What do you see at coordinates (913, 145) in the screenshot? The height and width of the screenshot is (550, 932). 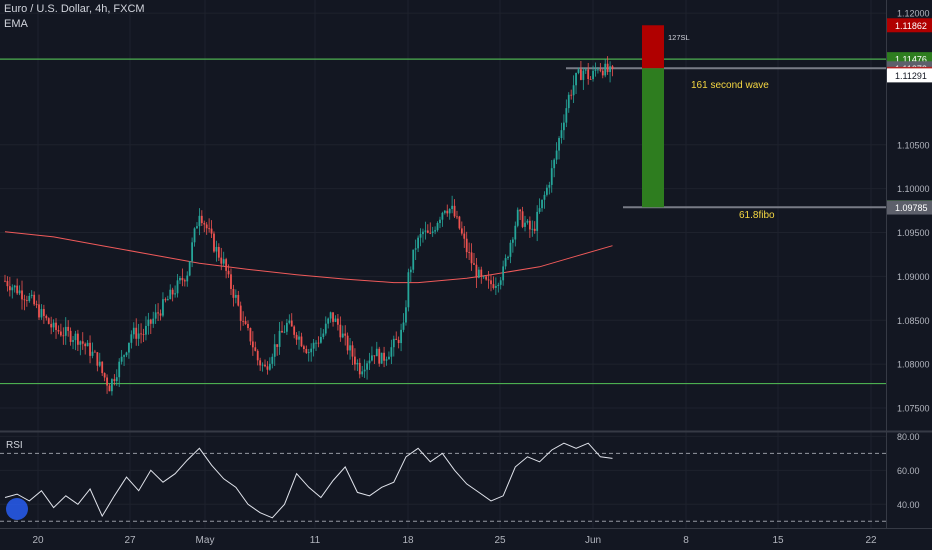 I see `price-tick-1: 1.10500` at bounding box center [913, 145].